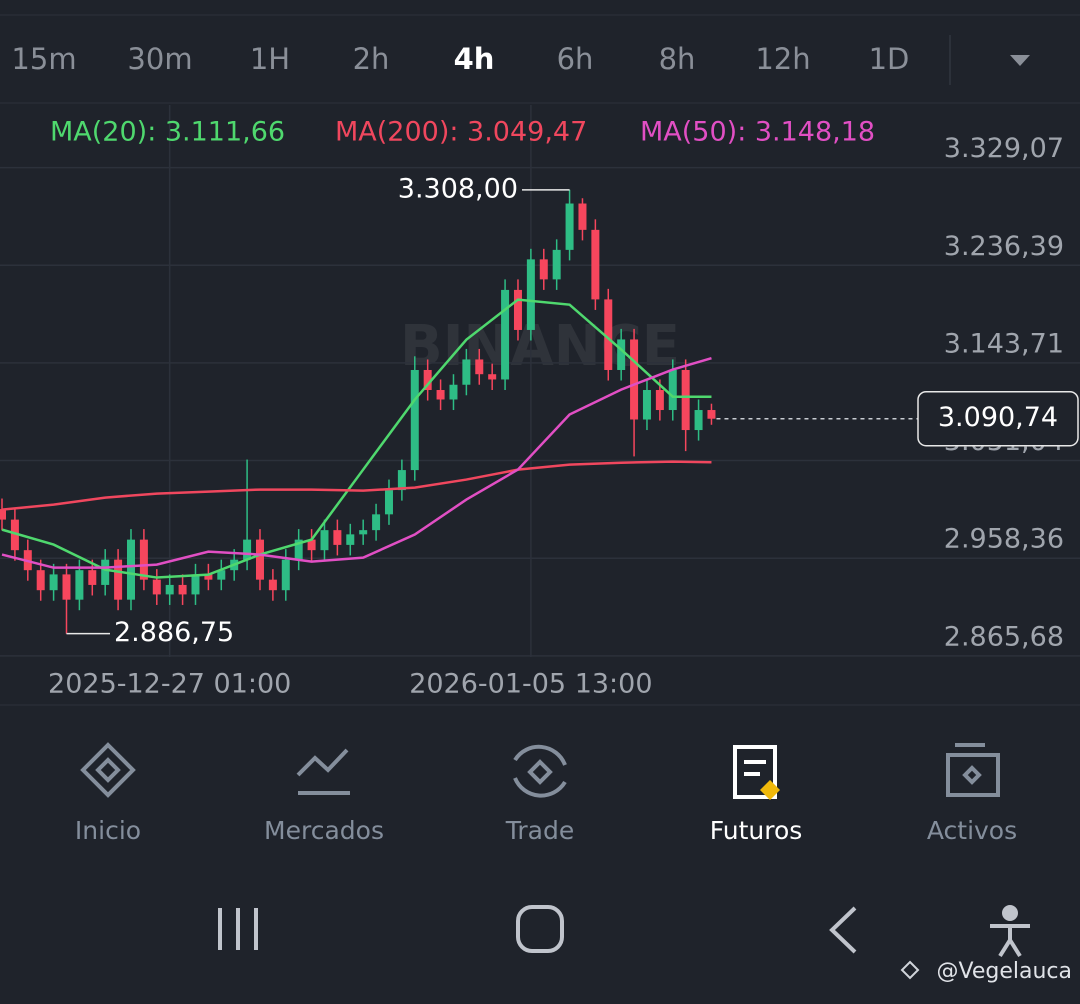  What do you see at coordinates (174, 632) in the screenshot?
I see `low-label: 2.886,75` at bounding box center [174, 632].